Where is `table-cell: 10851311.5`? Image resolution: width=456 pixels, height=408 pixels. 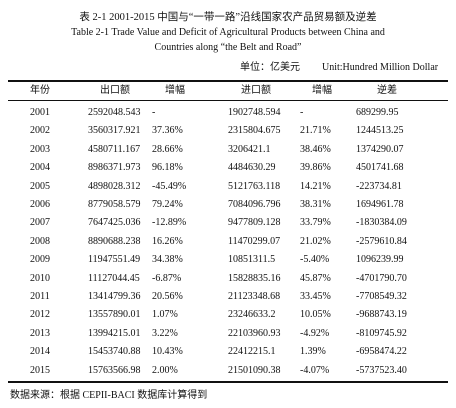
table-cell: 10851311.5 is located at coordinates (252, 260).